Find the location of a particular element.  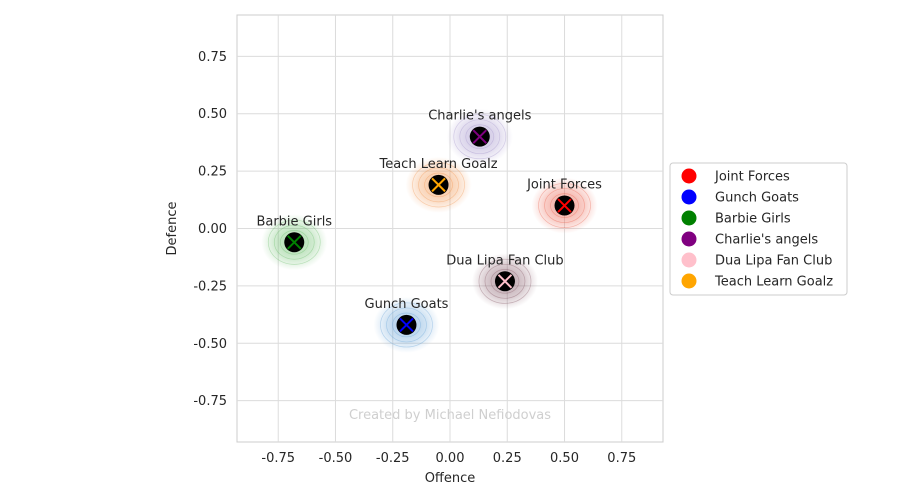

y-tick-label: 0.50 is located at coordinates (212, 114).